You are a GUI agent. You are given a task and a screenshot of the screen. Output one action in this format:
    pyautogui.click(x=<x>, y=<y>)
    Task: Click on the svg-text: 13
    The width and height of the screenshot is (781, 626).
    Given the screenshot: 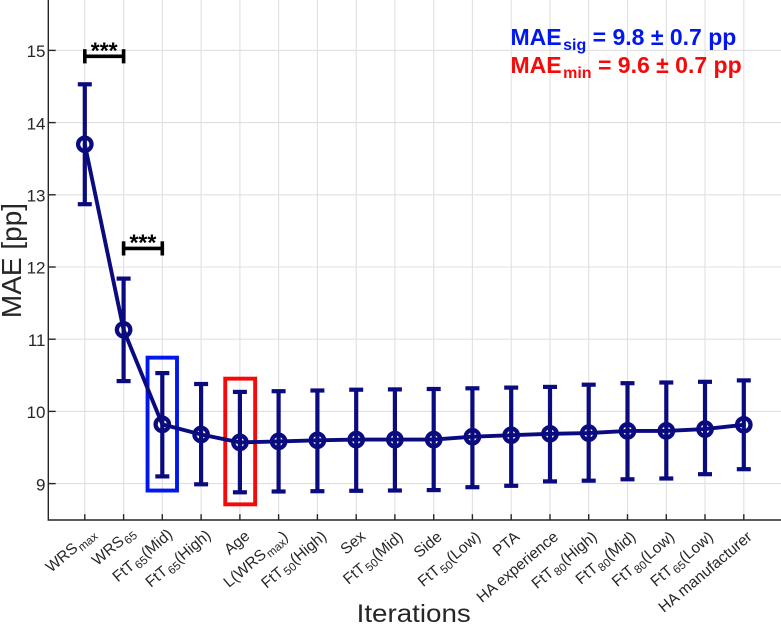 What is the action you would take?
    pyautogui.click(x=36, y=196)
    